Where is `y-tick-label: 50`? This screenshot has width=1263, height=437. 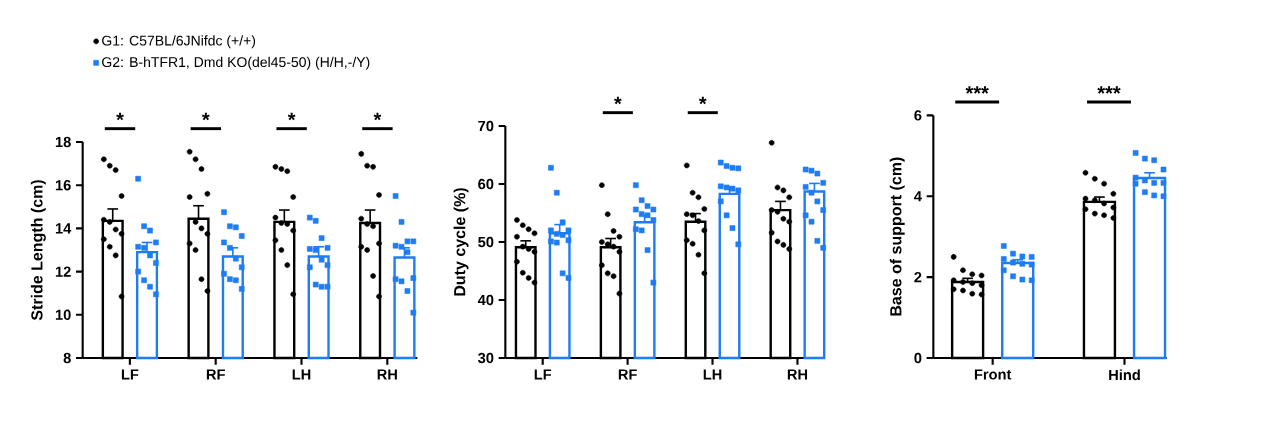 y-tick-label: 50 is located at coordinates (486, 242).